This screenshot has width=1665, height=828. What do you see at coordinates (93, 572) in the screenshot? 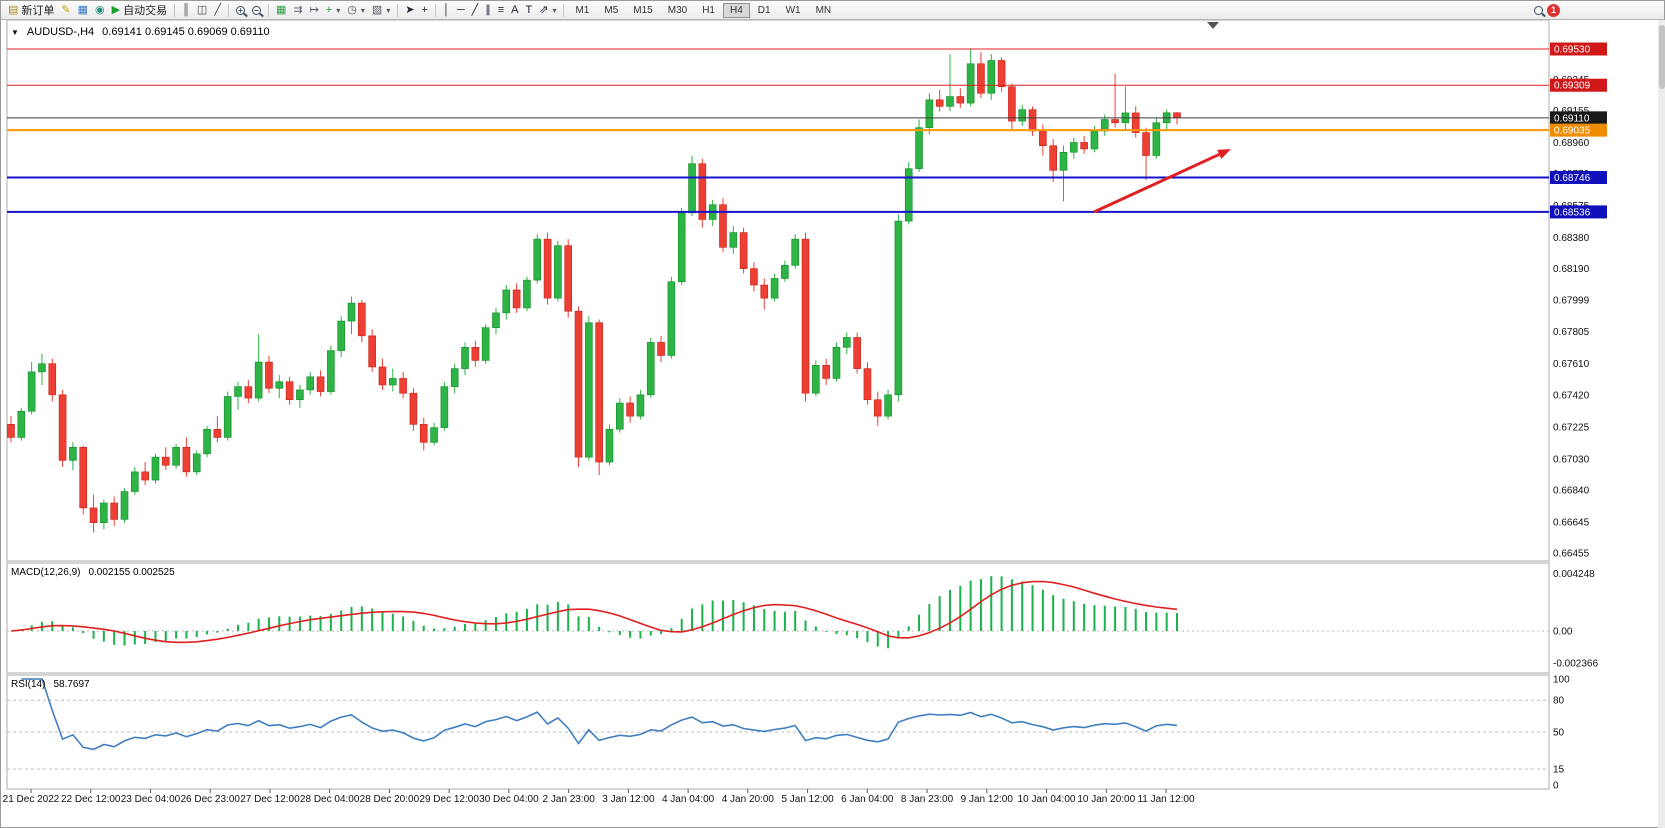
I see `macd-label-row: MACD(12,26,9) 0.002155 0.002525` at bounding box center [93, 572].